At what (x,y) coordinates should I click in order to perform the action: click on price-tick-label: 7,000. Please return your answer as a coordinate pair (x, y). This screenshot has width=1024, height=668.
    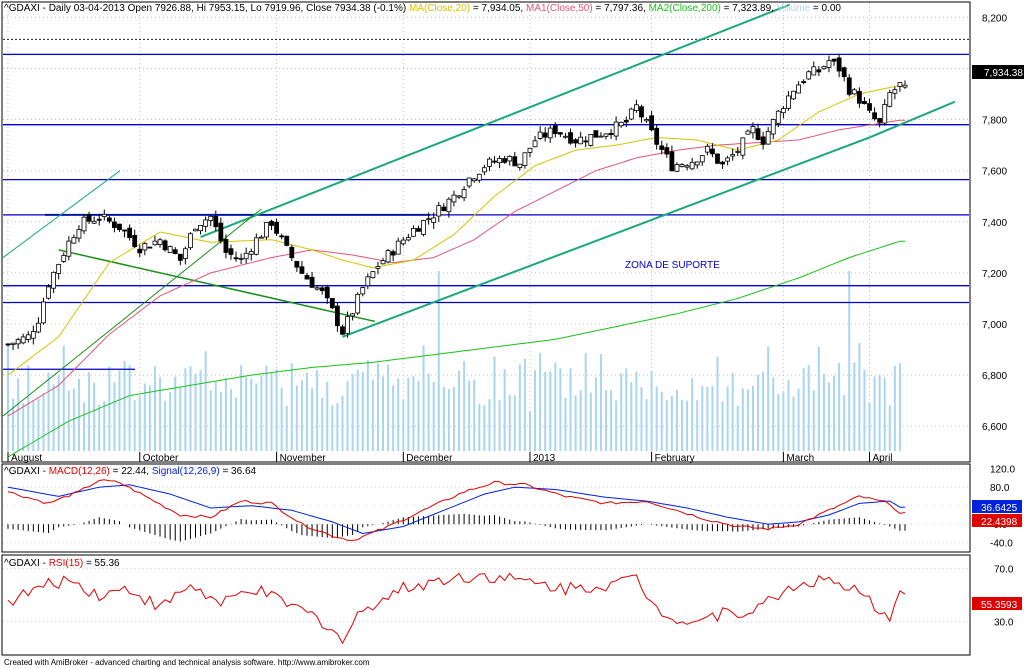
    Looking at the image, I should click on (994, 325).